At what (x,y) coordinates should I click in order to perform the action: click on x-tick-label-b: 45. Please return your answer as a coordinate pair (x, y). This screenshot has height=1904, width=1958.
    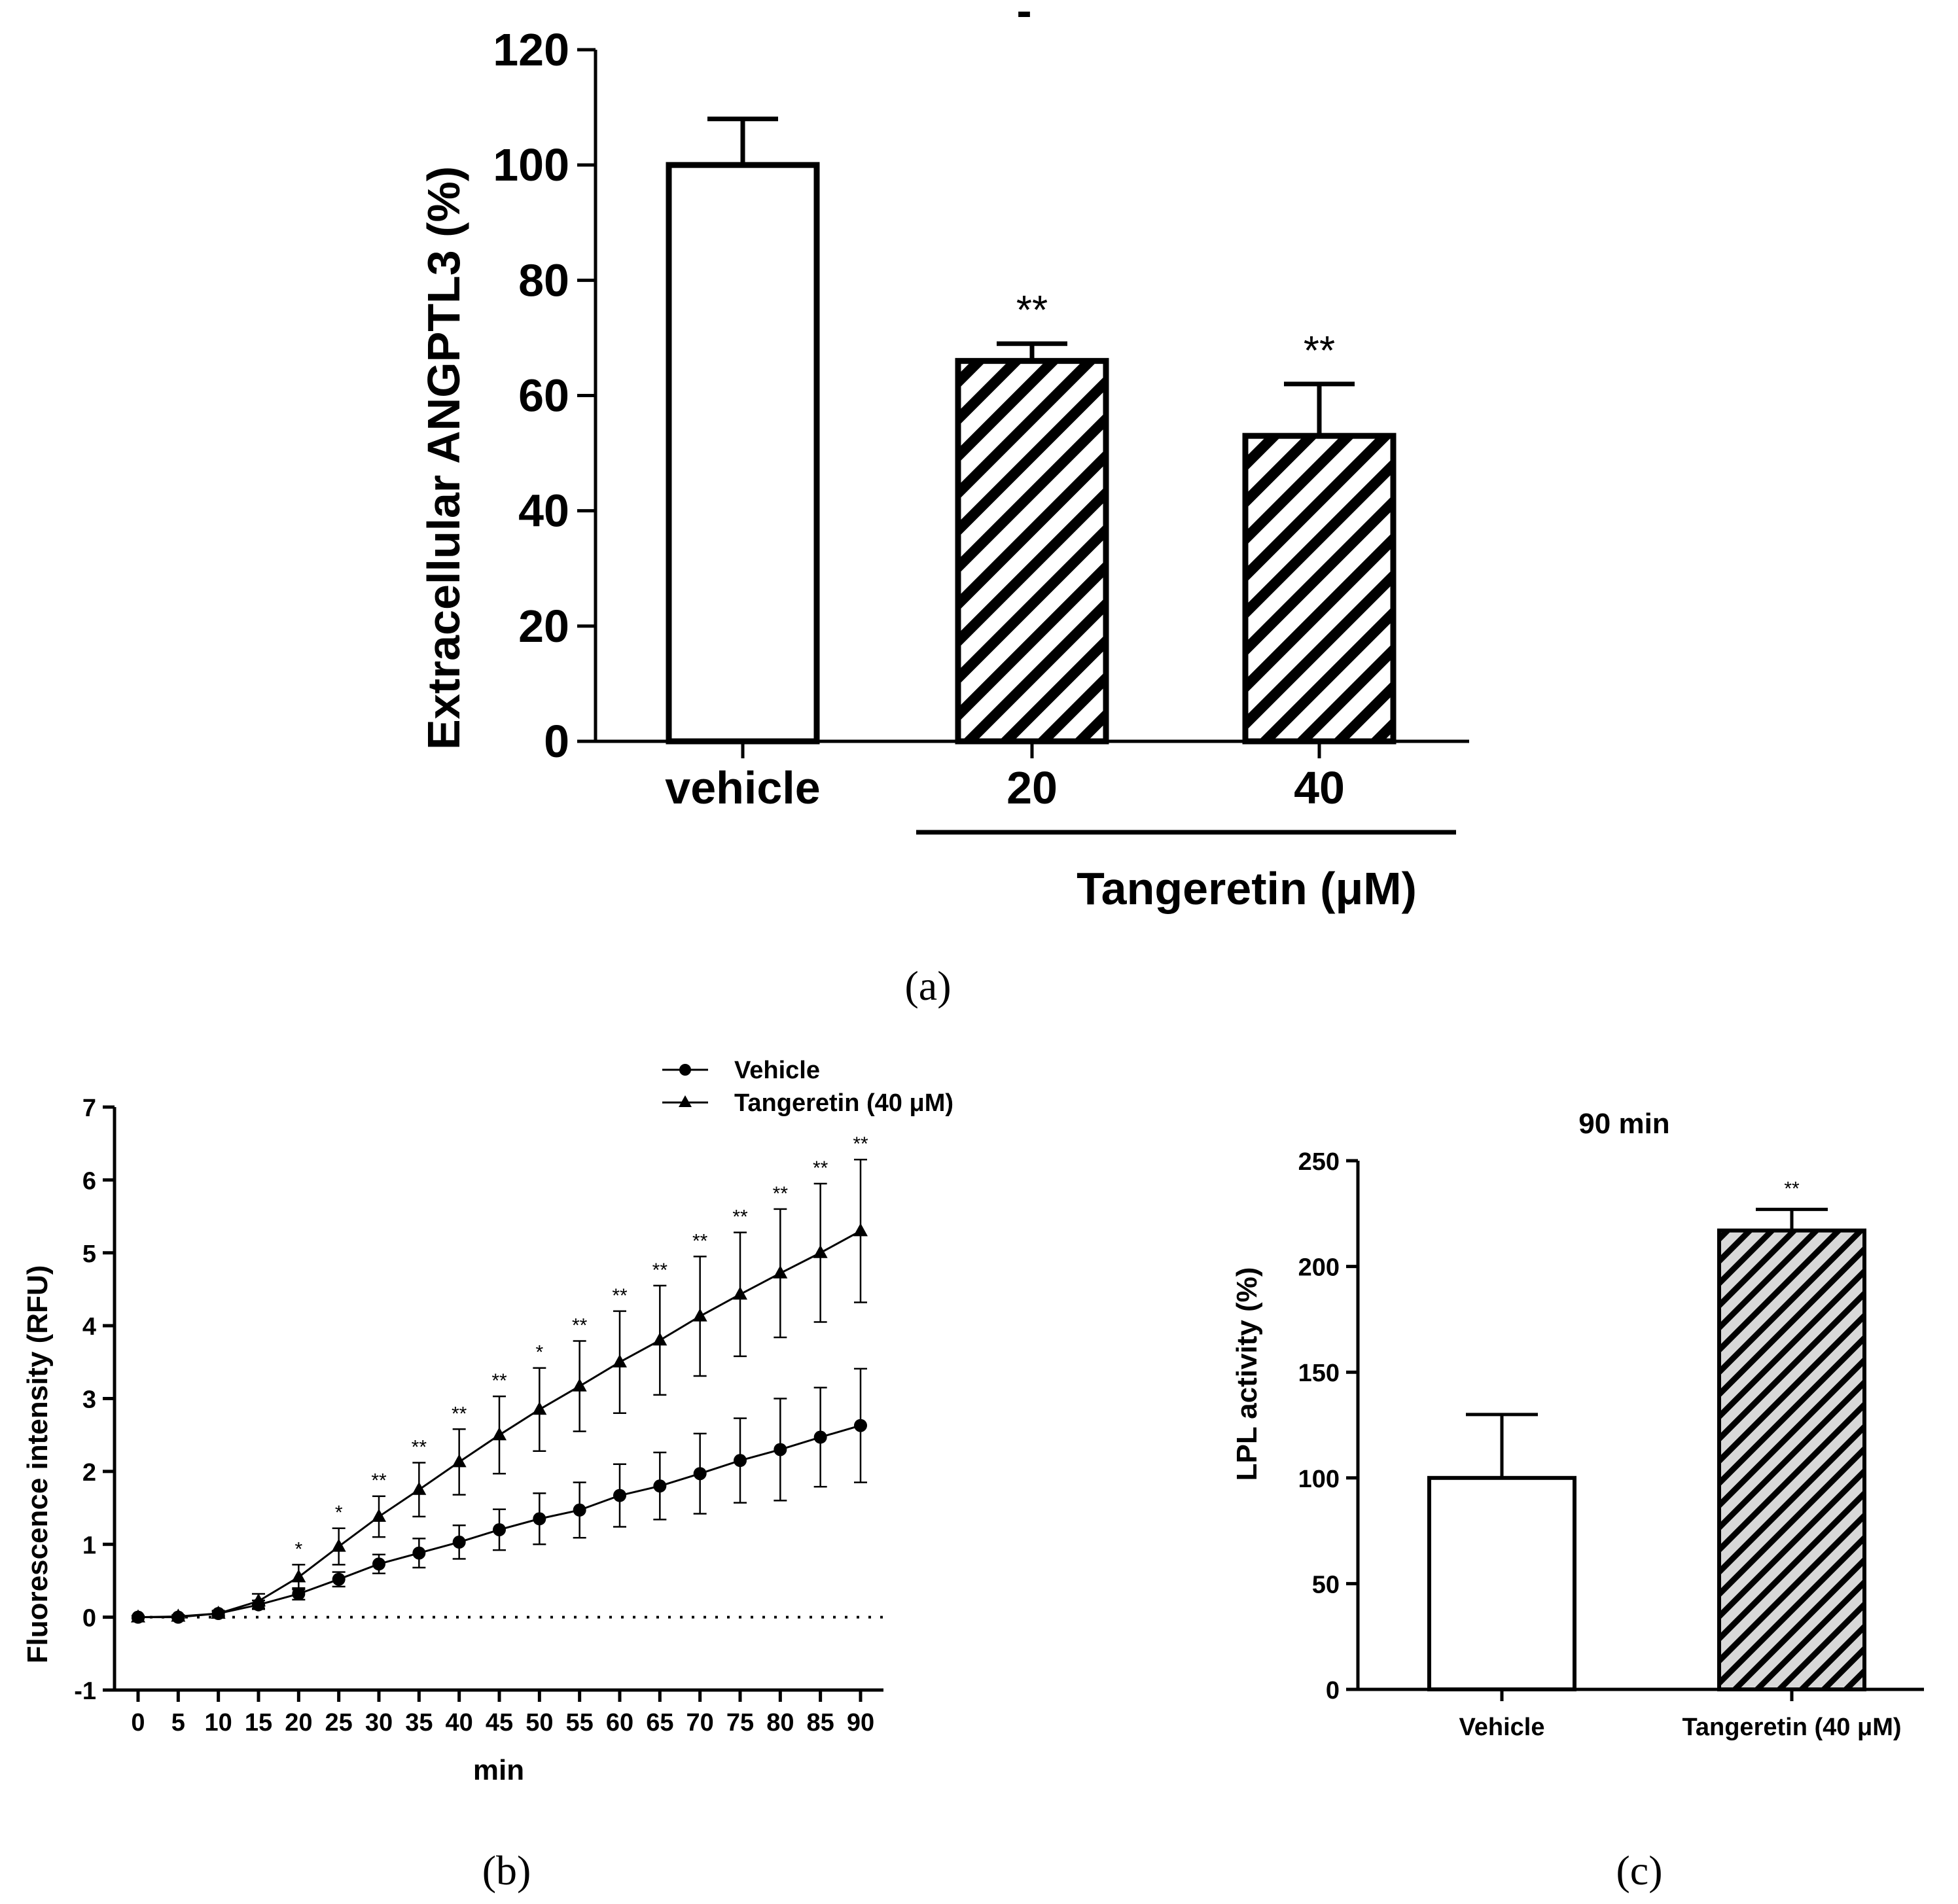
    Looking at the image, I should click on (499, 1723).